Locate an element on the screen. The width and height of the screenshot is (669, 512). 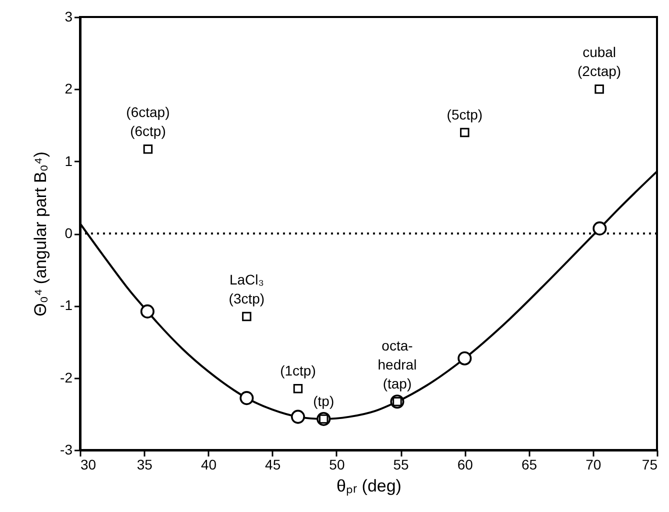
x-tick-label: 35 is located at coordinates (144, 464).